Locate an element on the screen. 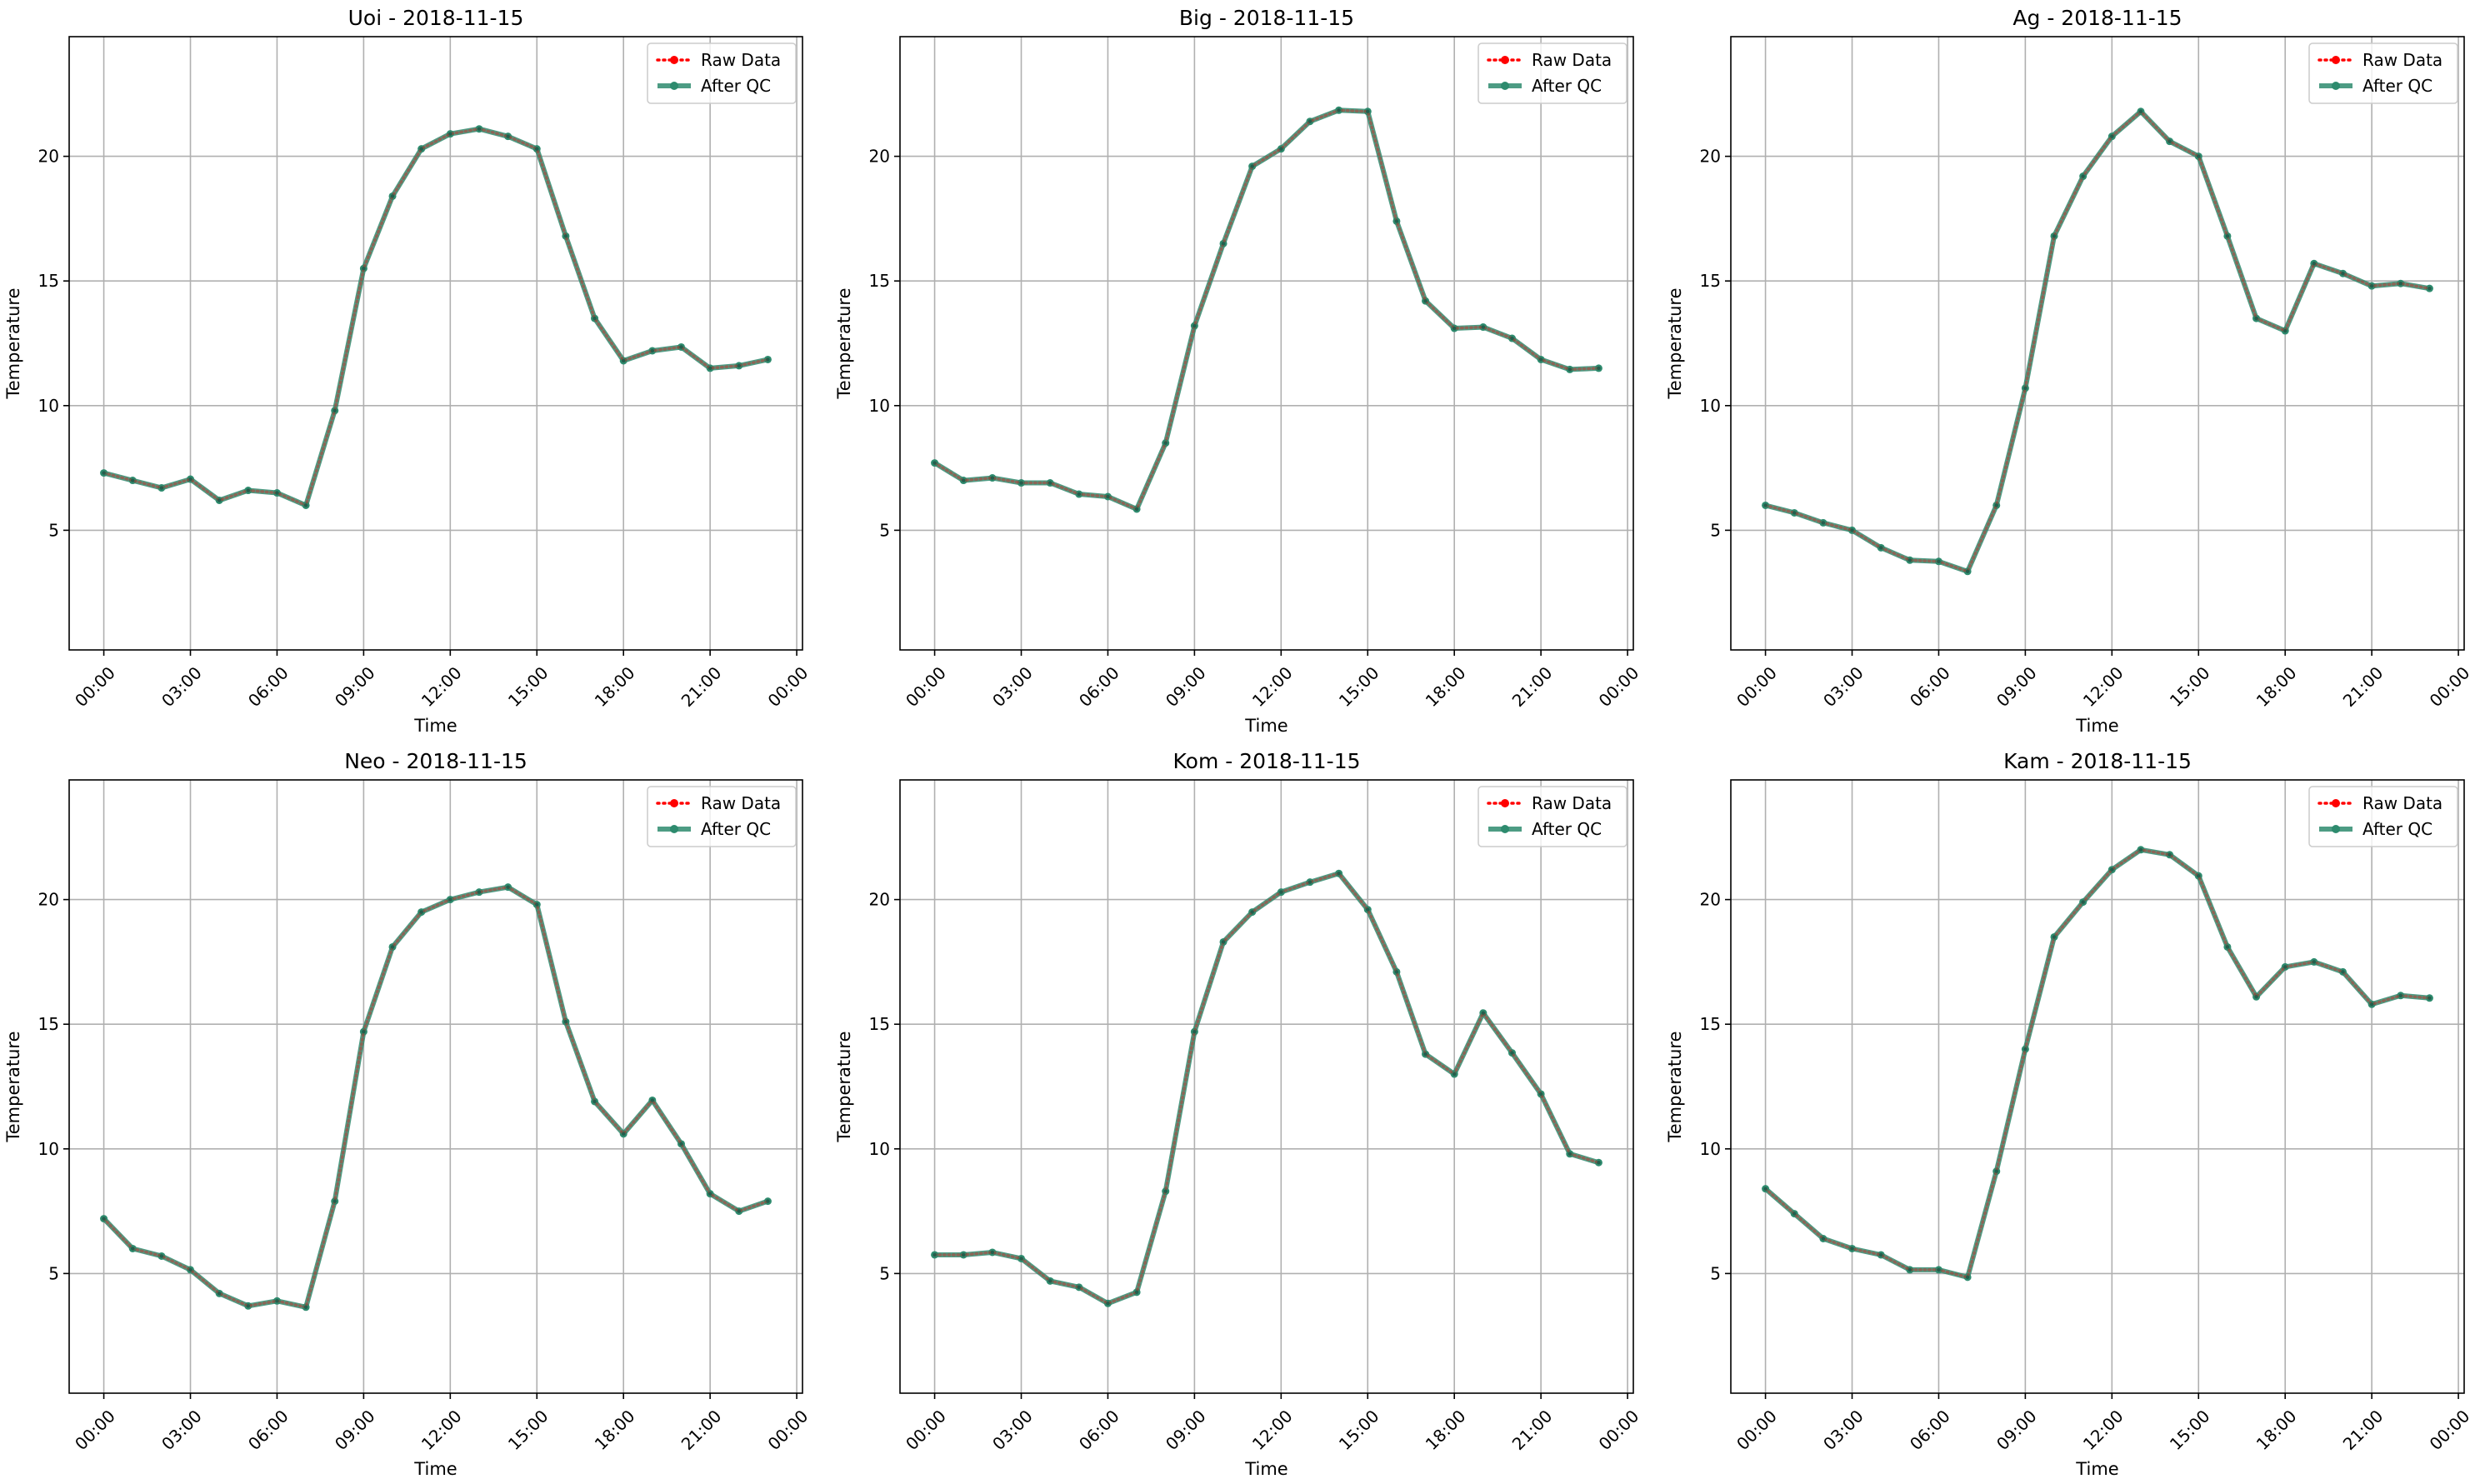 The height and width of the screenshot is (1484, 2485). legend-raw-data-label: Raw Data is located at coordinates (2402, 803).